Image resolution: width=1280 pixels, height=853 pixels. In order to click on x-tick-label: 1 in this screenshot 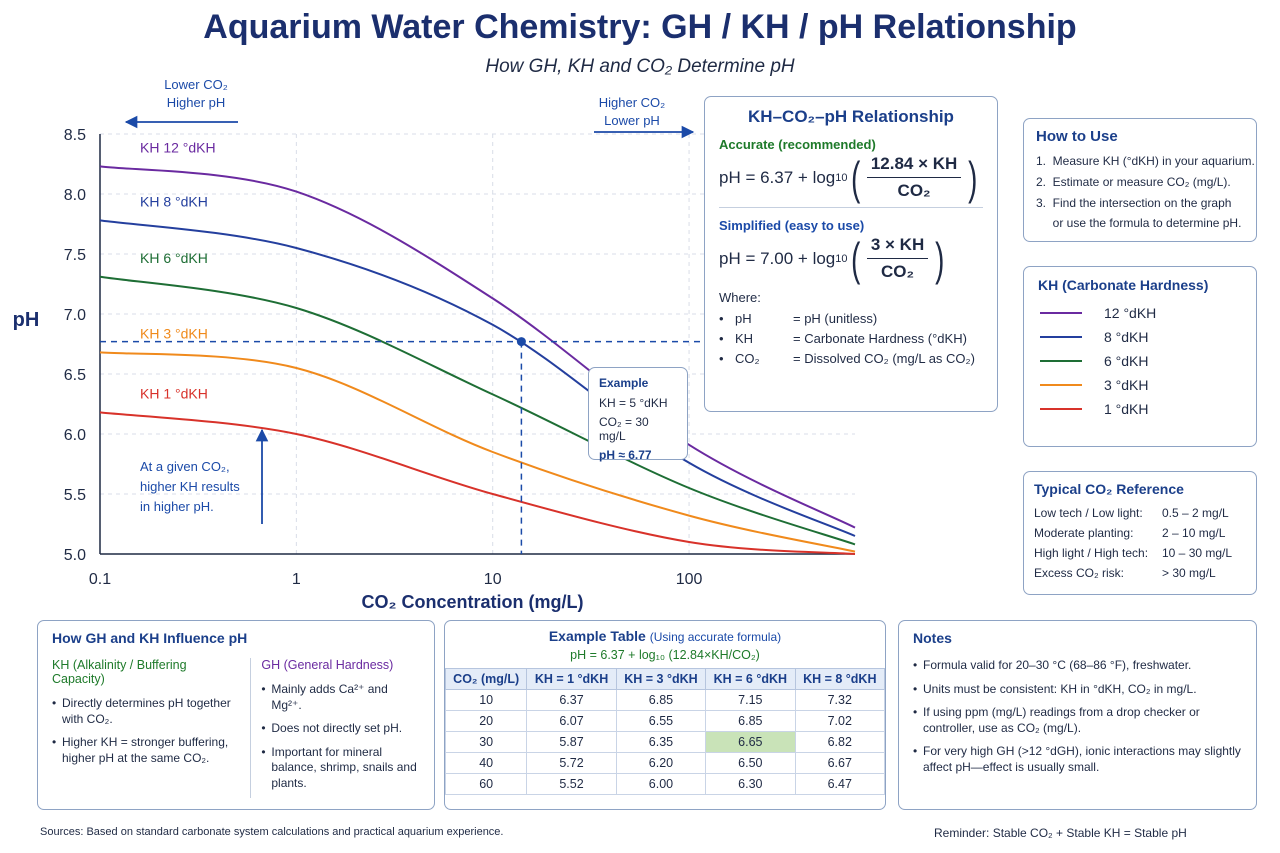, I will do `click(296, 579)`.